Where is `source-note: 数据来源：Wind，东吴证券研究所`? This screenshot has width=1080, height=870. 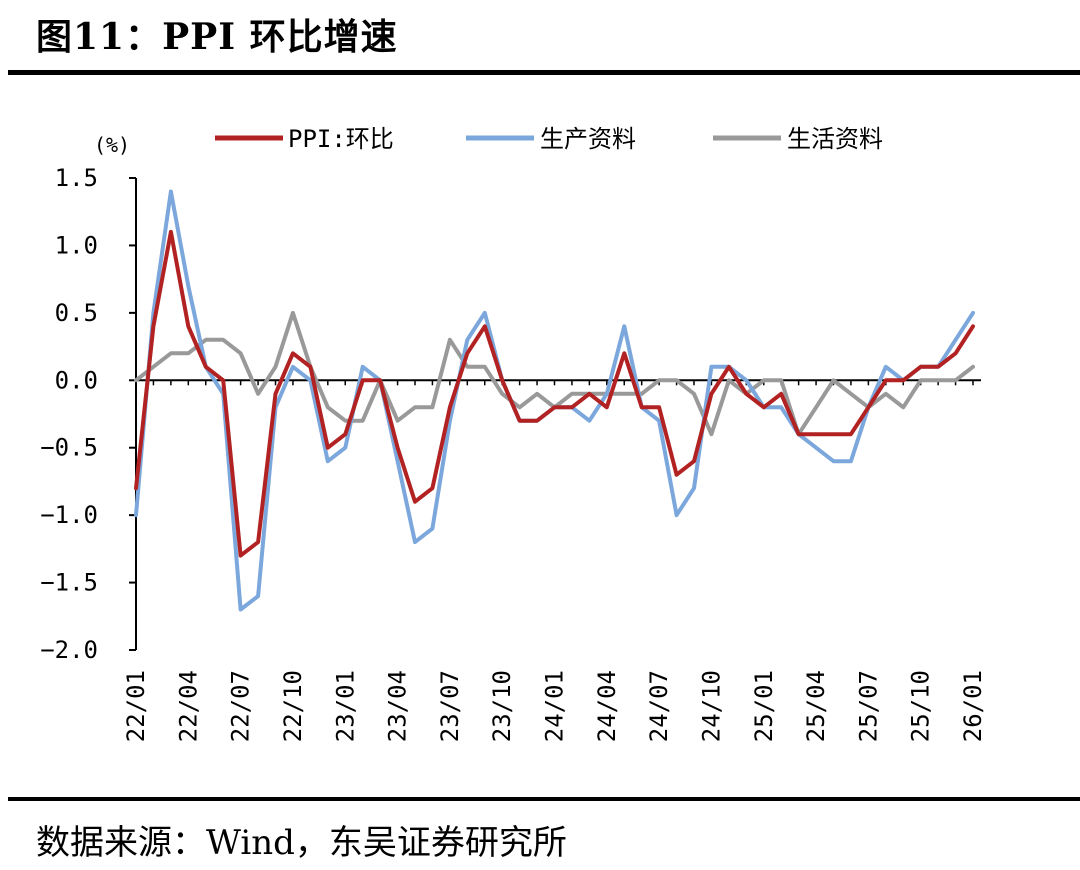
source-note: 数据来源：Wind，东吴证券研究所 is located at coordinates (301, 843).